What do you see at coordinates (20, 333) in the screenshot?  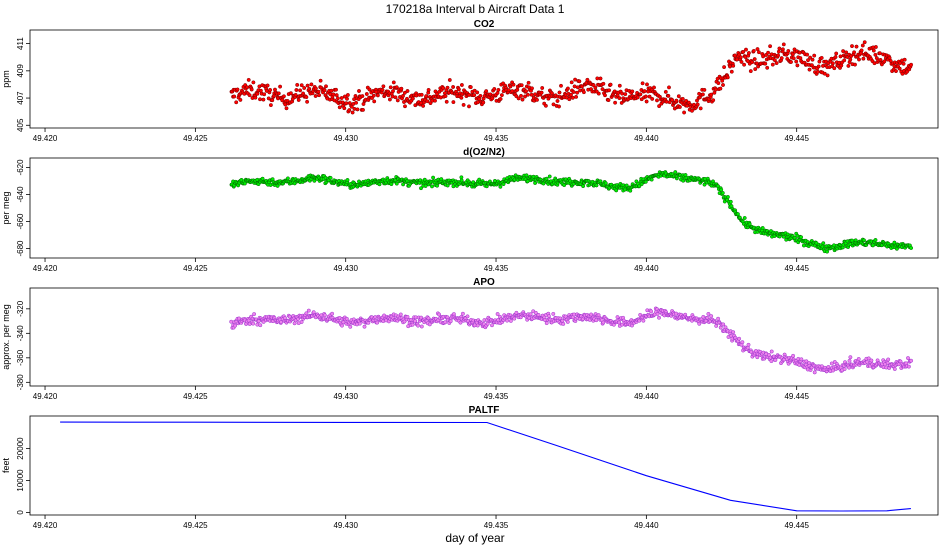 I see `y-tick-label: -340` at bounding box center [20, 333].